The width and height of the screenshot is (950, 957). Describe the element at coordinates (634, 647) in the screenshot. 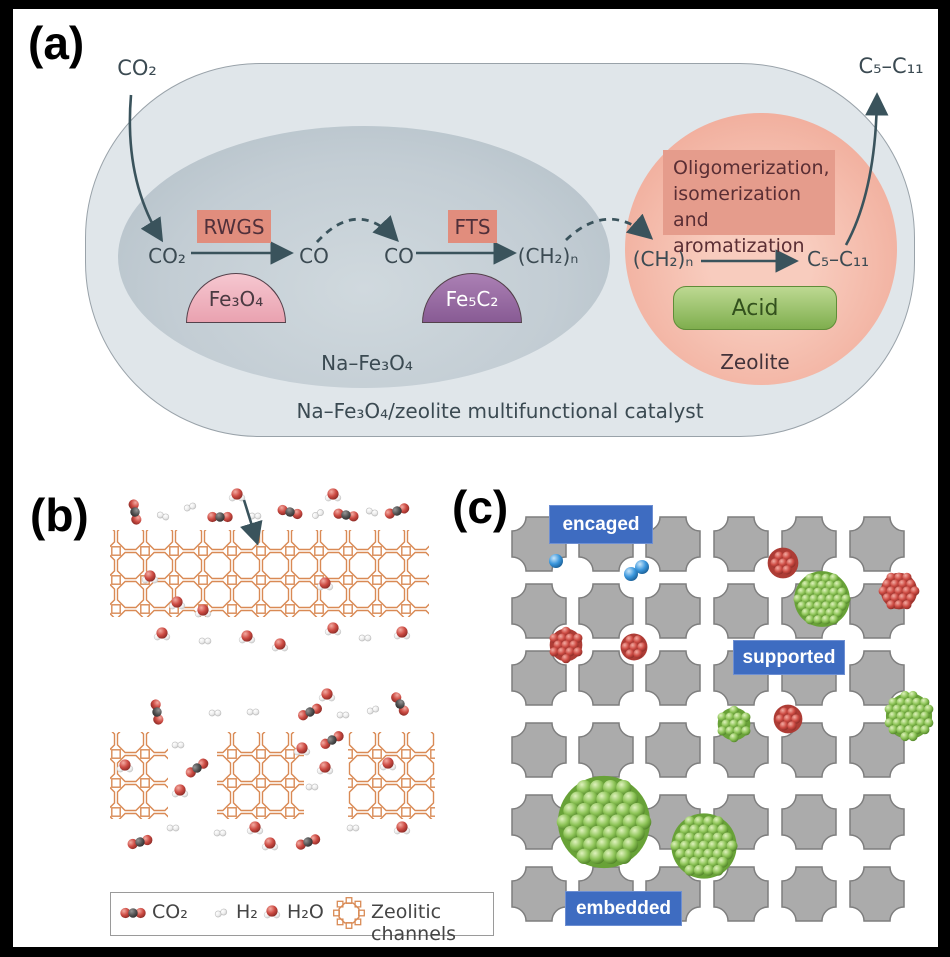

I see `nanoparticle-red` at that location.